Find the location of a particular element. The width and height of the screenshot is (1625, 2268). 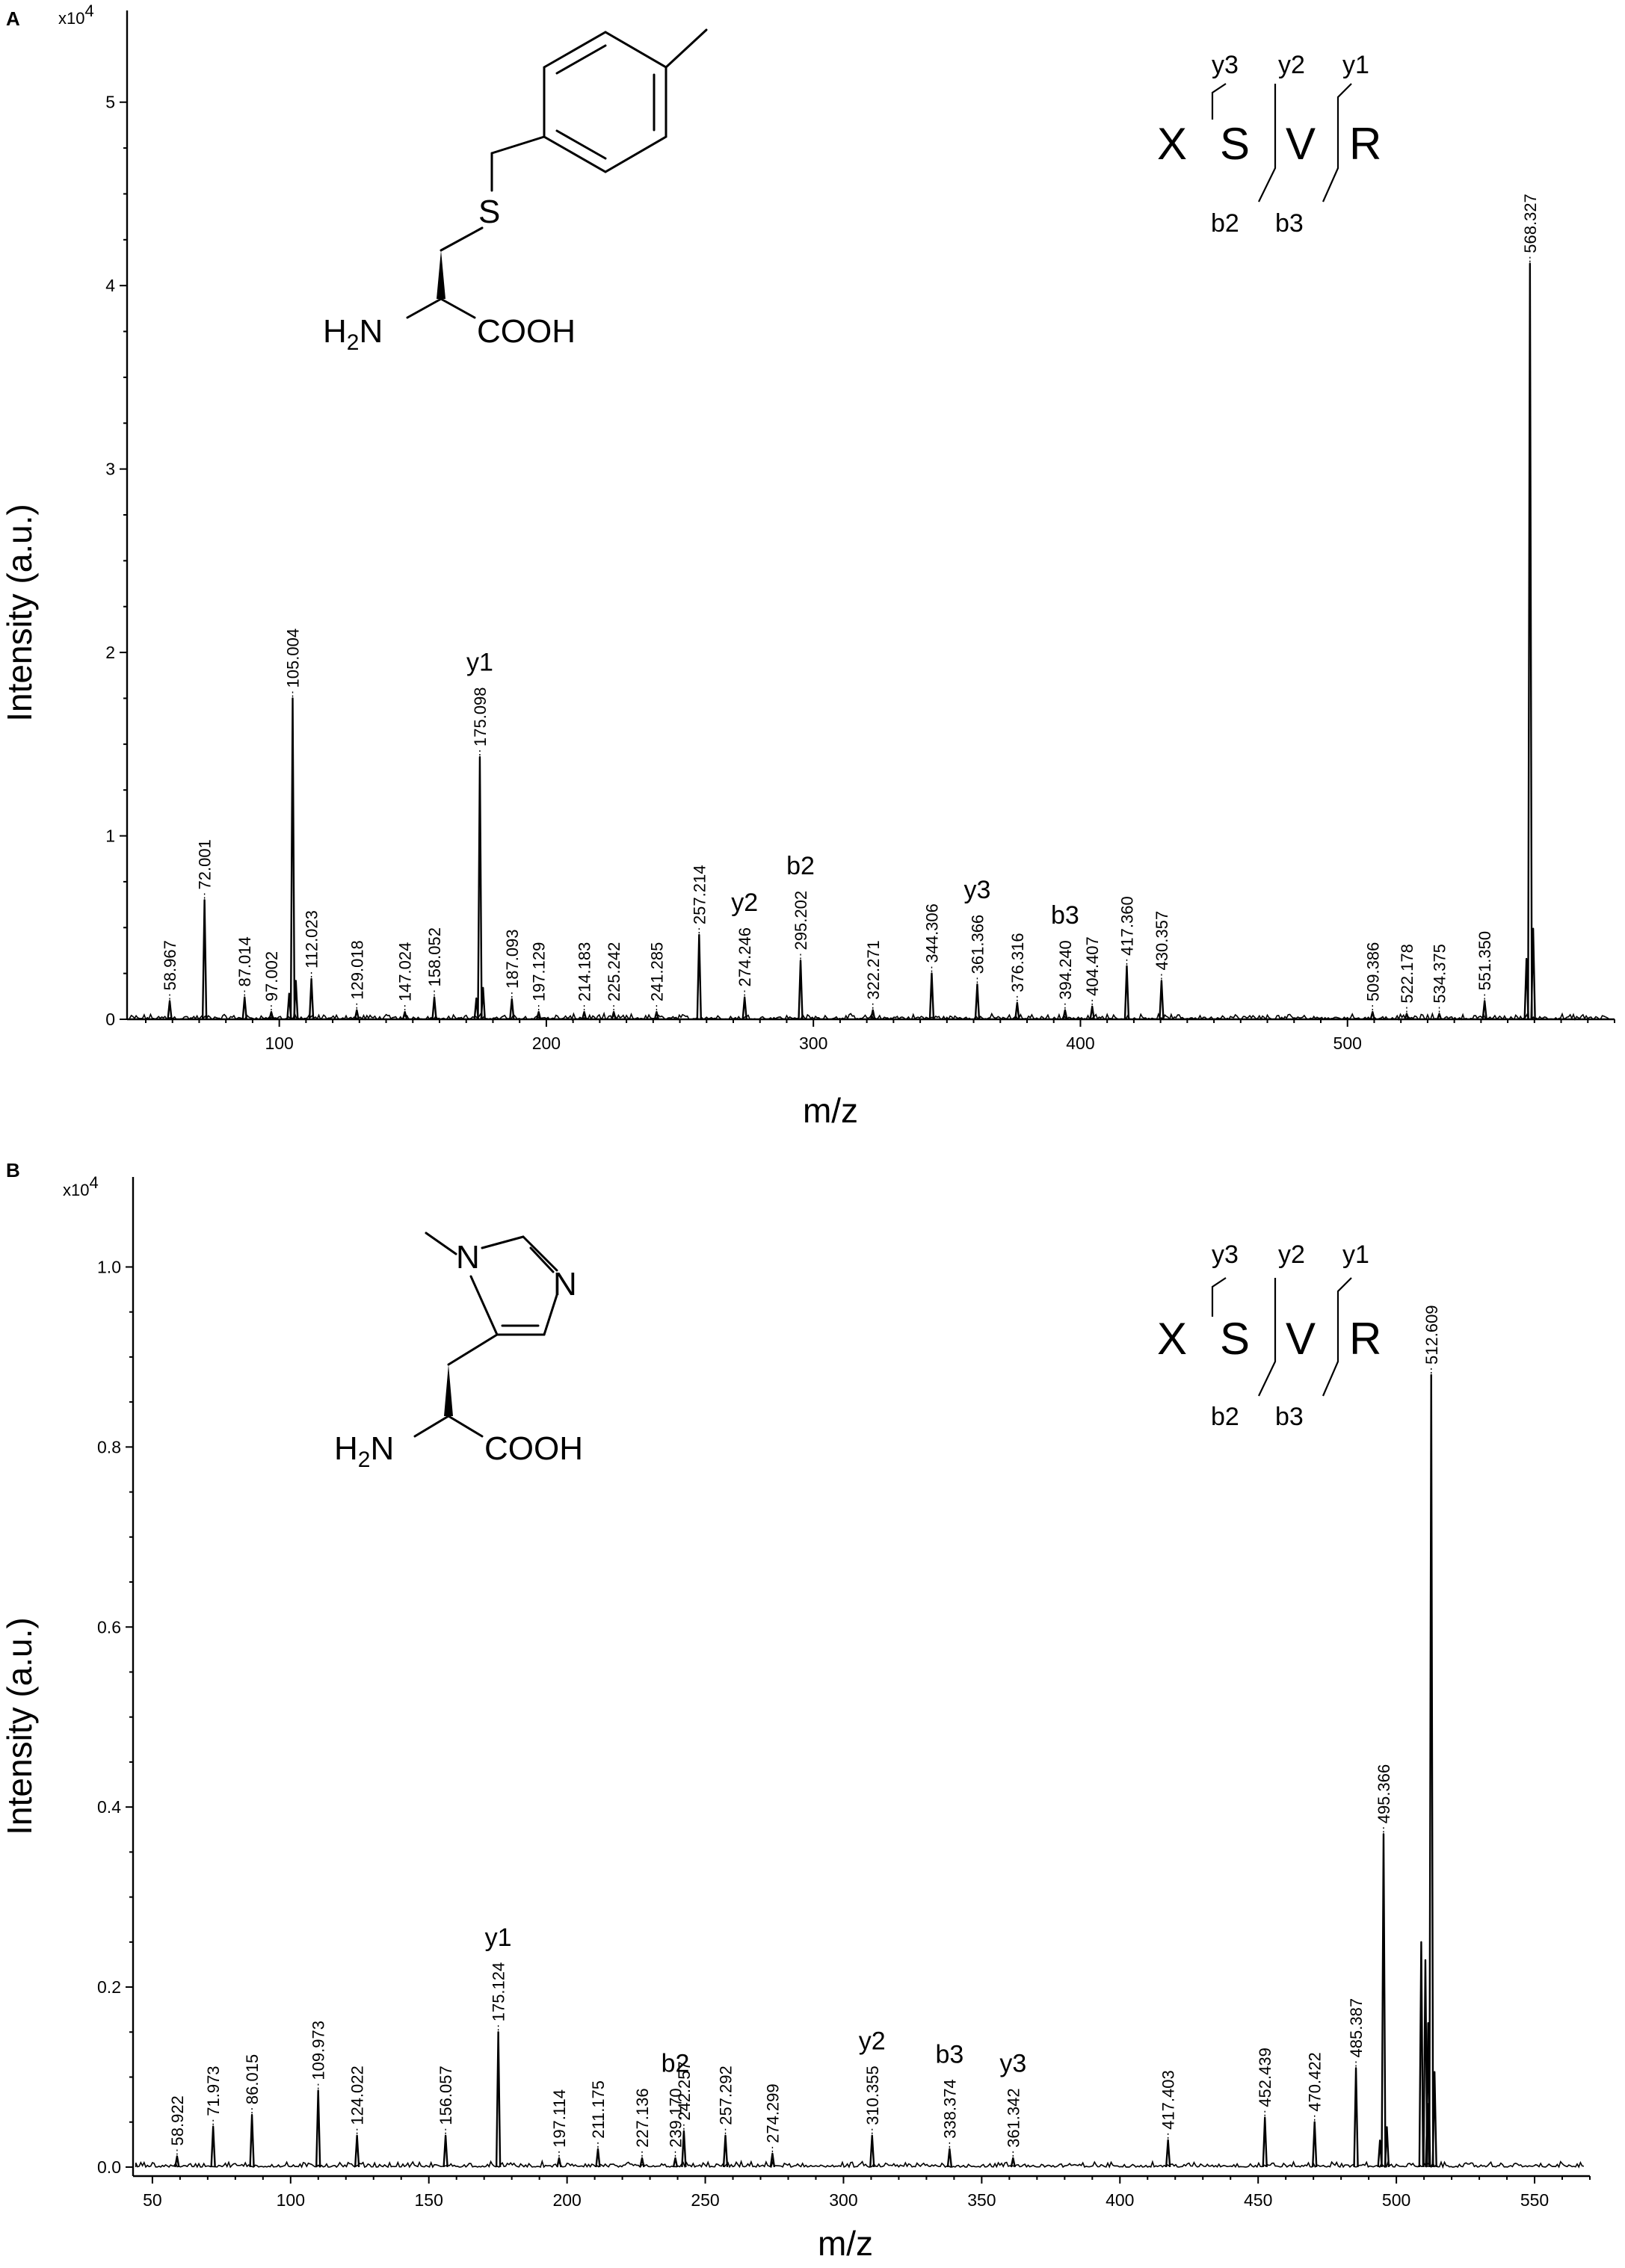

peak-mz-label: 175.124 is located at coordinates (499, 1992).